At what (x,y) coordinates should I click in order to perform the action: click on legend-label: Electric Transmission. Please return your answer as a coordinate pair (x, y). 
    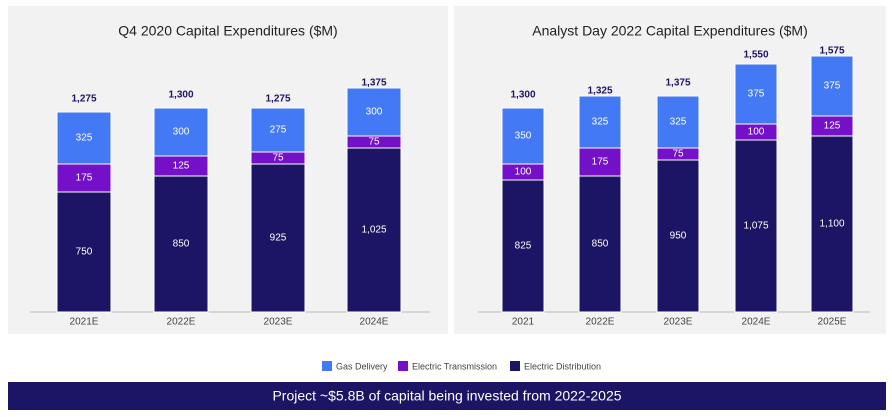
    Looking at the image, I should click on (454, 366).